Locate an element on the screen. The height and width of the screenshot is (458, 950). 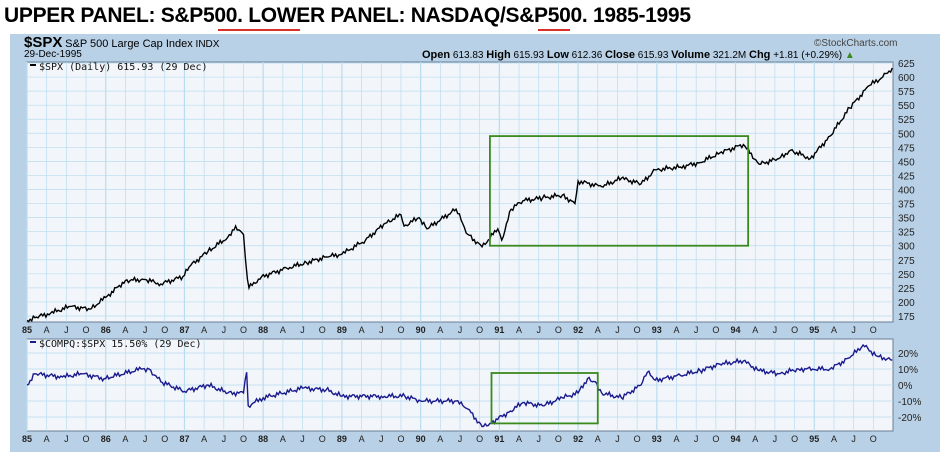
y-tick-label: 350 is located at coordinates (906, 219).